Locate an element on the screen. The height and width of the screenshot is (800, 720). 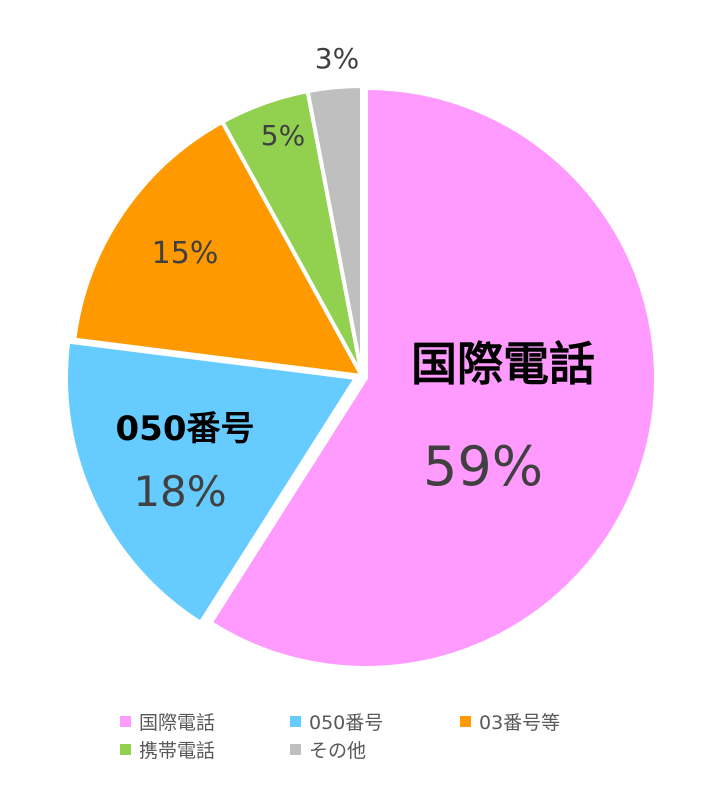
legend-item-other: その他 is located at coordinates (328, 749).